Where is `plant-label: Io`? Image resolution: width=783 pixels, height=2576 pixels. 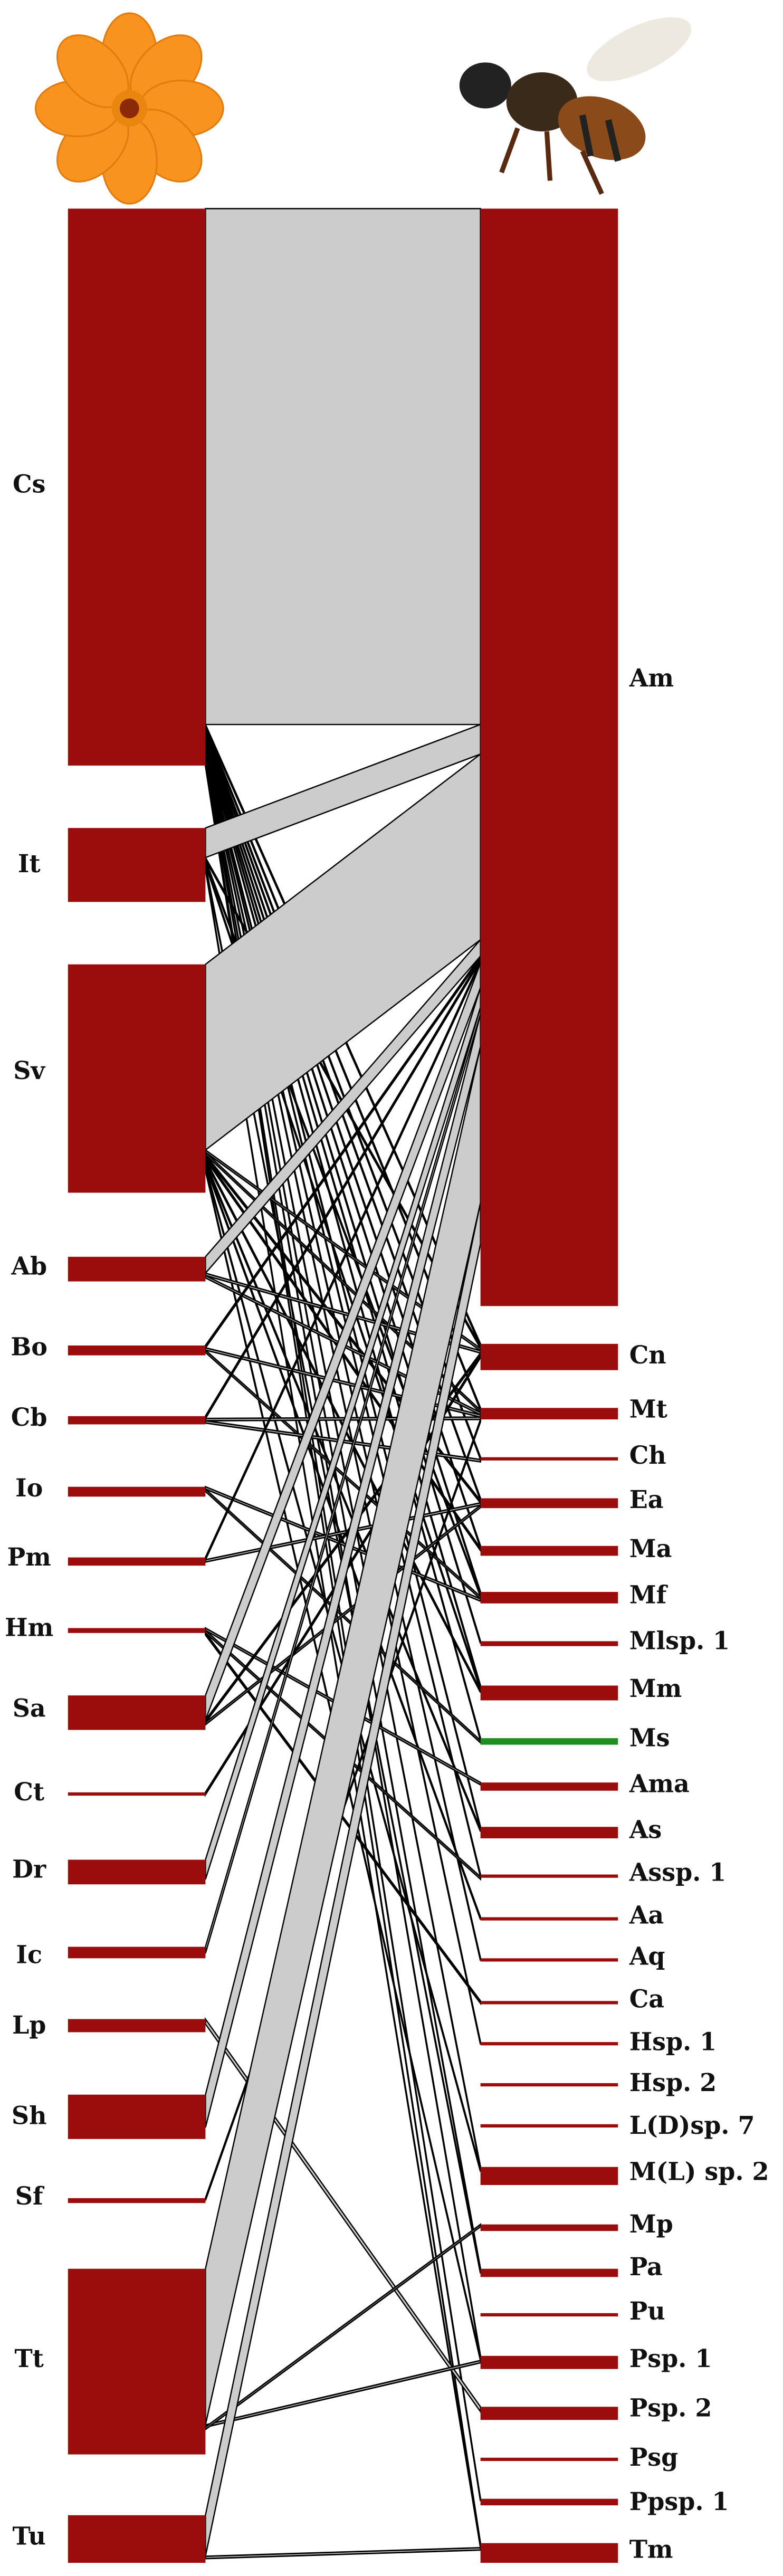 plant-label: Io is located at coordinates (29, 1487).